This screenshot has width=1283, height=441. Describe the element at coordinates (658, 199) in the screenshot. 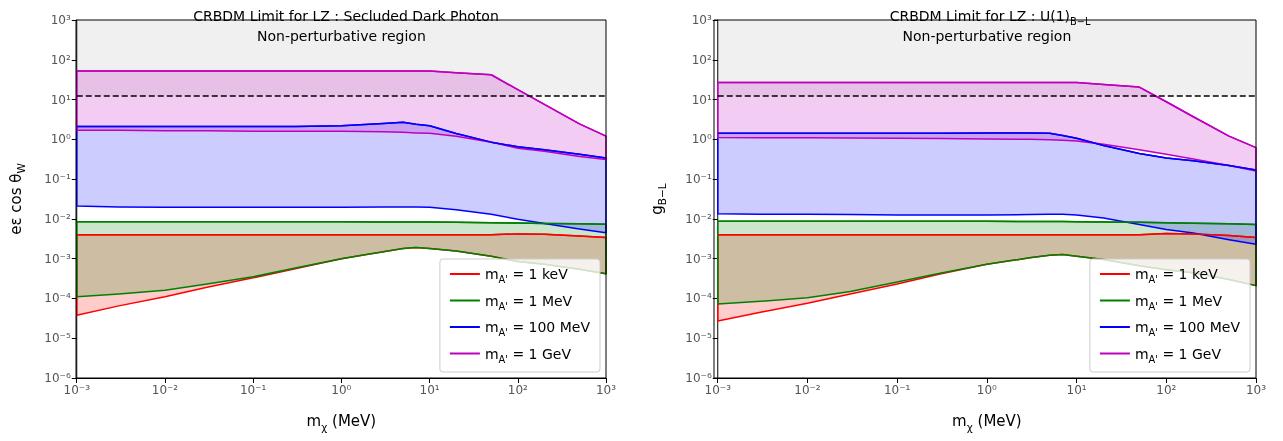

I see `y-axis-title: gB−L` at that location.